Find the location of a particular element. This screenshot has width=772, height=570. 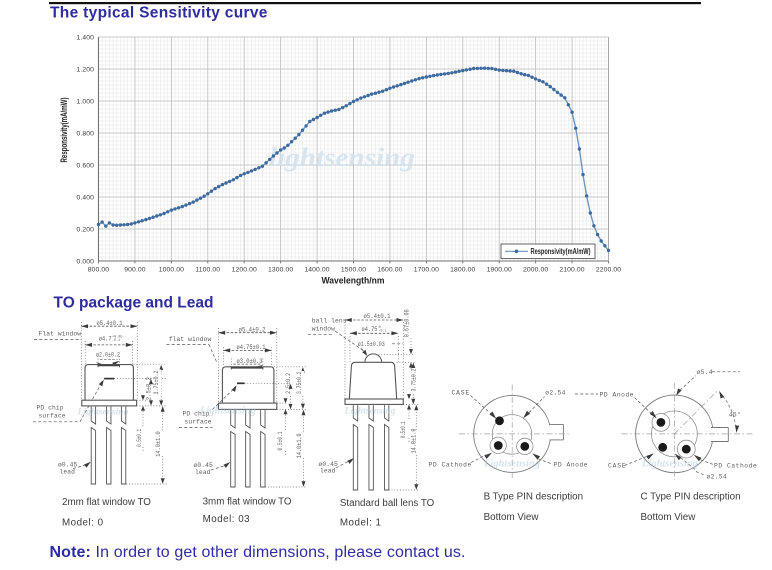

svg-text: 0.600 is located at coordinates (85, 165).